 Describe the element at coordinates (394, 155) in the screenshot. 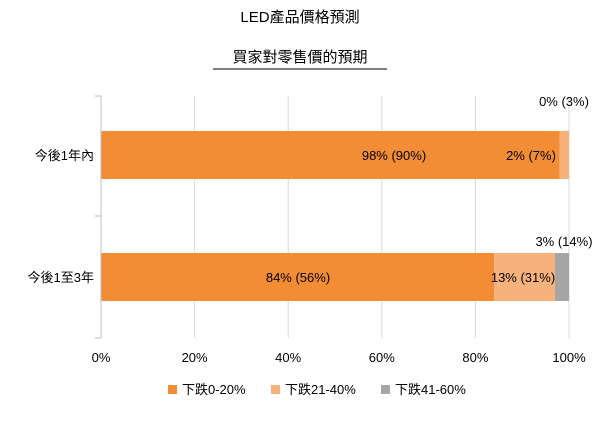

I see `data-label: 98% (90%)` at that location.